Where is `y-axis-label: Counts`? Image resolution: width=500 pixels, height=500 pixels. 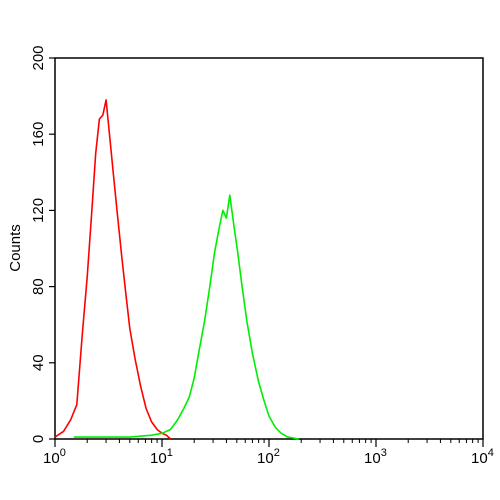 y-axis-label: Counts is located at coordinates (15, 248).